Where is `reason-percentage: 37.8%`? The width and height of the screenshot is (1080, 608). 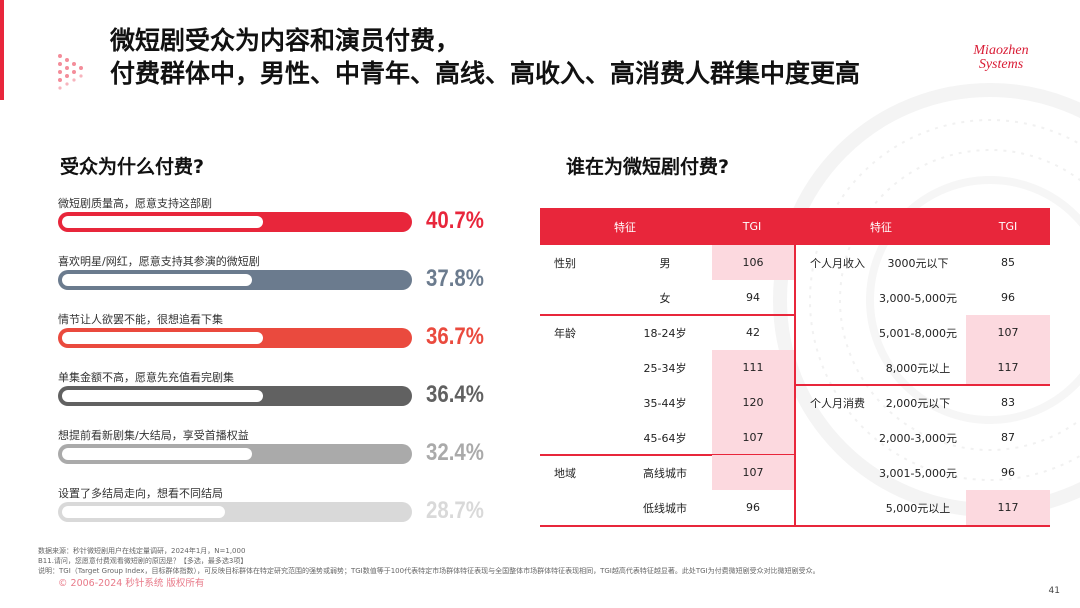 reason-percentage: 37.8% is located at coordinates (455, 278).